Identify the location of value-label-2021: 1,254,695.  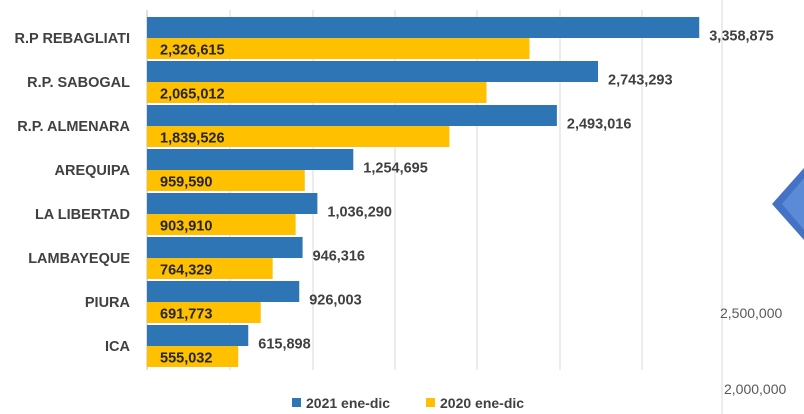
(395, 169).